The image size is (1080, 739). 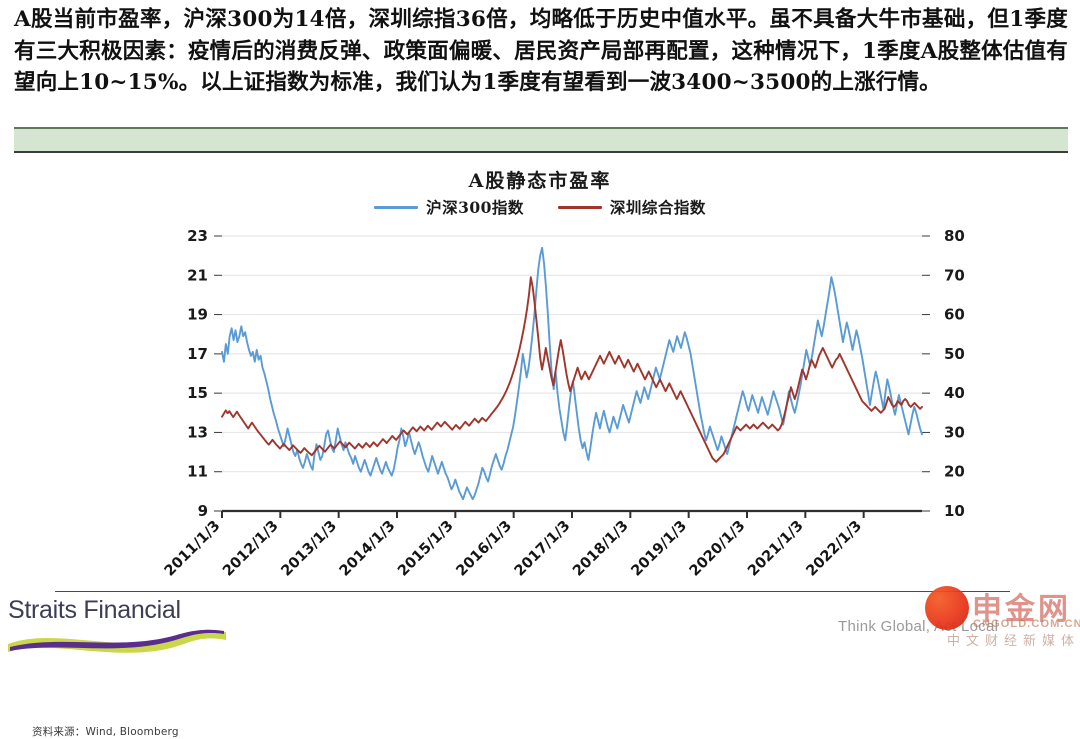 What do you see at coordinates (776, 548) in the screenshot?
I see `x-axis-tick-label: 2021/1/3` at bounding box center [776, 548].